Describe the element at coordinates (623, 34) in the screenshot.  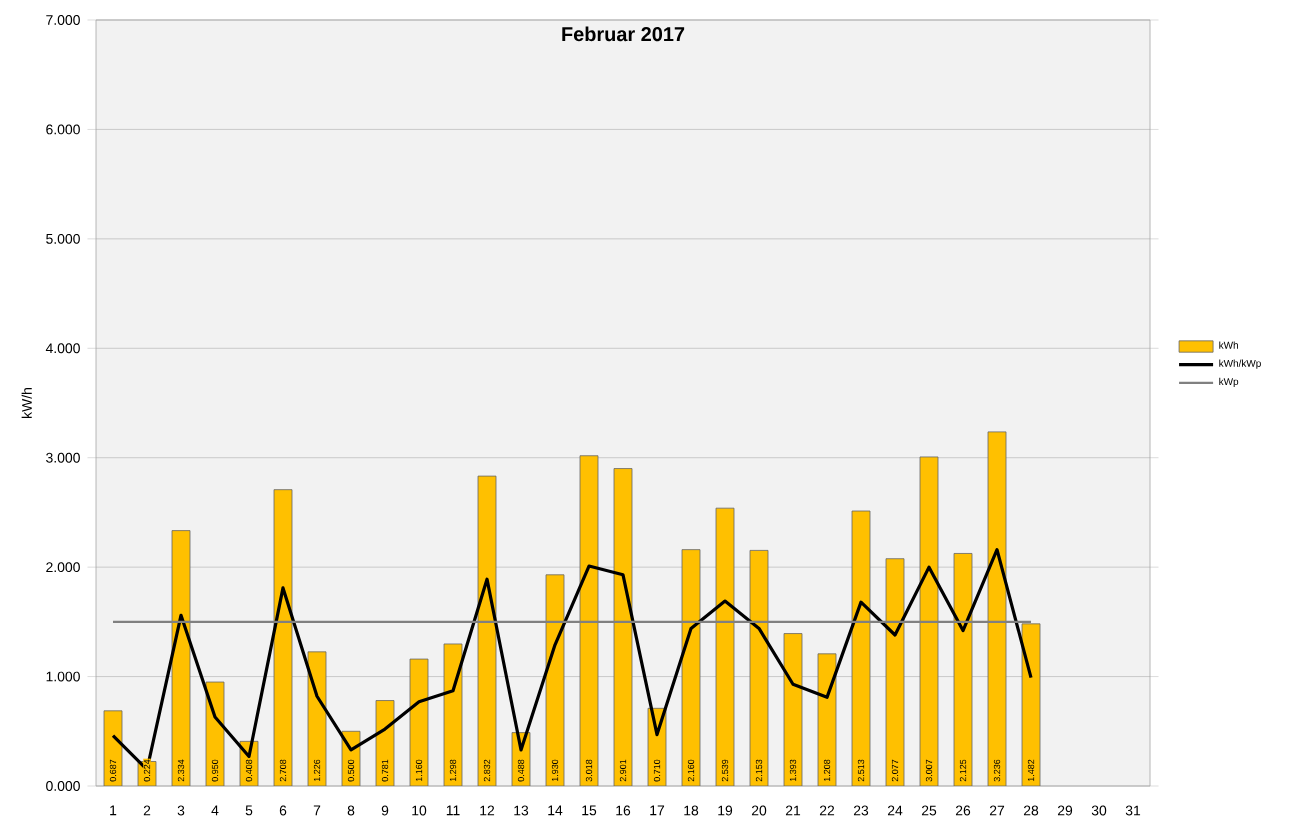
I see `chart-title: Februar 2017` at that location.